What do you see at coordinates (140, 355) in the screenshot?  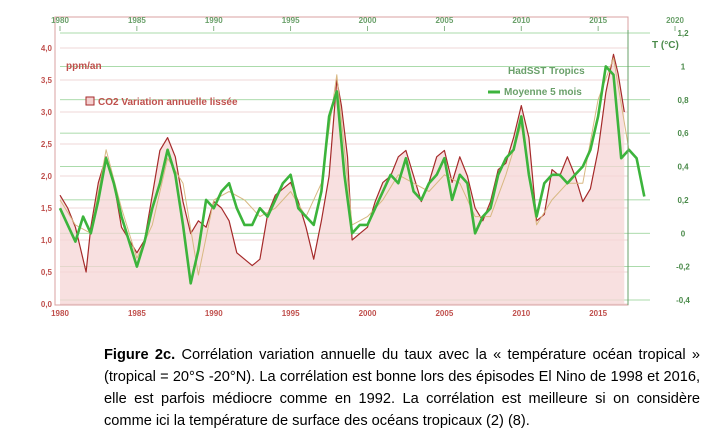 I see `caption-label: Figure 2c.` at bounding box center [140, 355].